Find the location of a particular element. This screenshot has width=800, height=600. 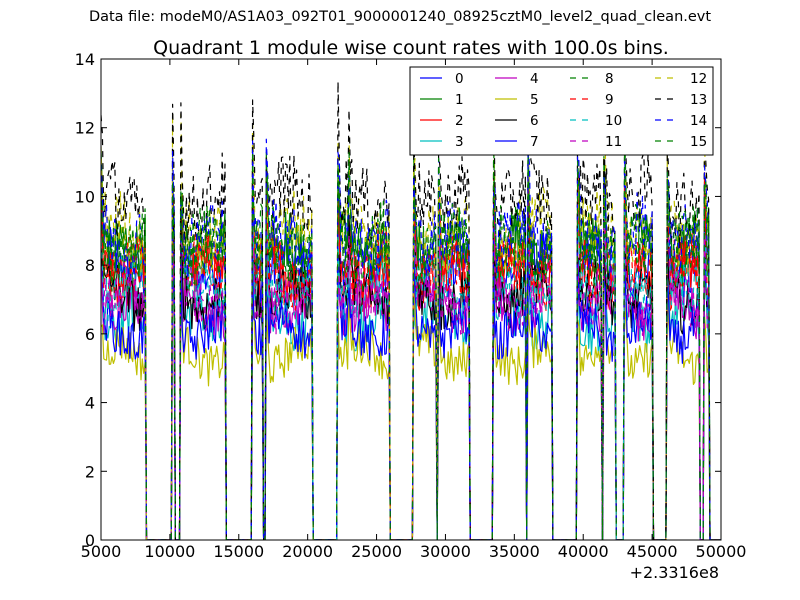

y-tick-label: 6 is located at coordinates (90, 334).